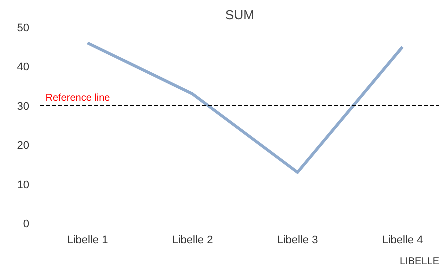  Describe the element at coordinates (87, 240) in the screenshot. I see `x-tick-label: Libelle 1` at that location.